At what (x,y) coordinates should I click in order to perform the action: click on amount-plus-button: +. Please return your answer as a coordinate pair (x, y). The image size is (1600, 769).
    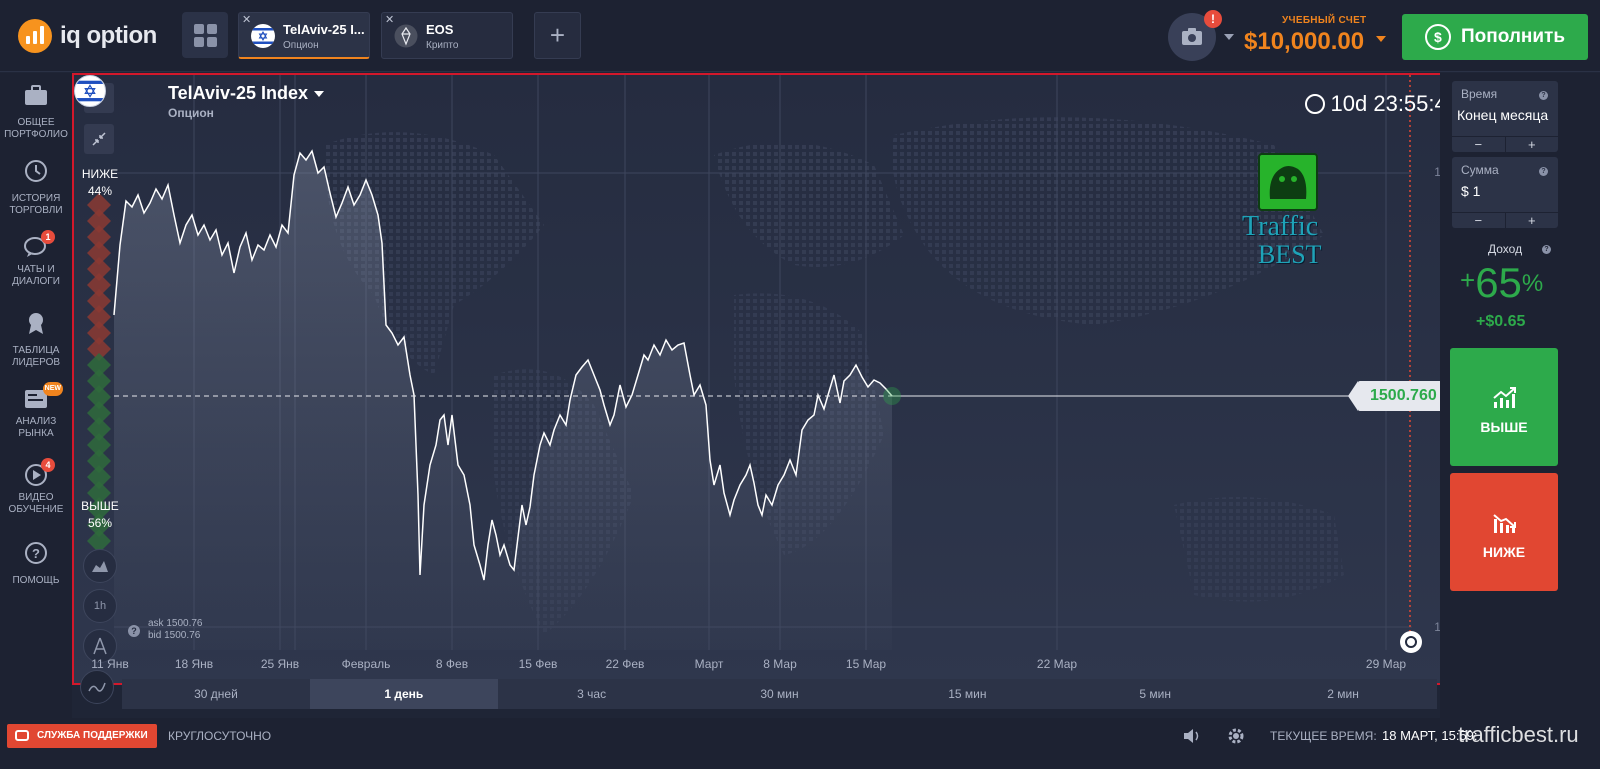
    Looking at the image, I should click on (1531, 220).